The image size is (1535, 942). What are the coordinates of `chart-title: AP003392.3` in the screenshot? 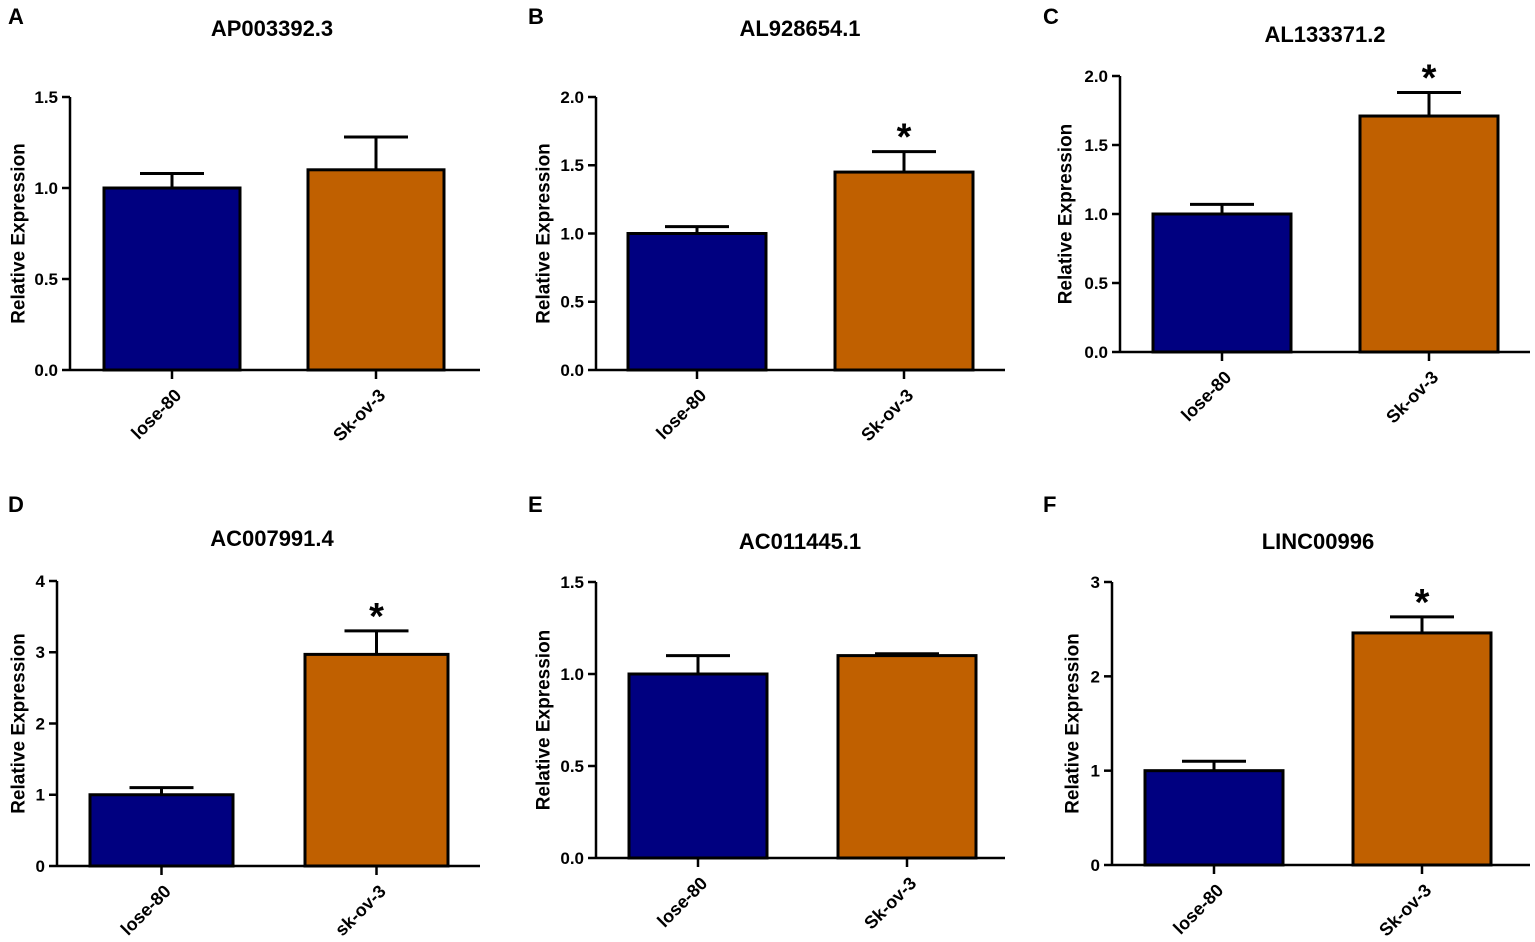 It's located at (272, 28).